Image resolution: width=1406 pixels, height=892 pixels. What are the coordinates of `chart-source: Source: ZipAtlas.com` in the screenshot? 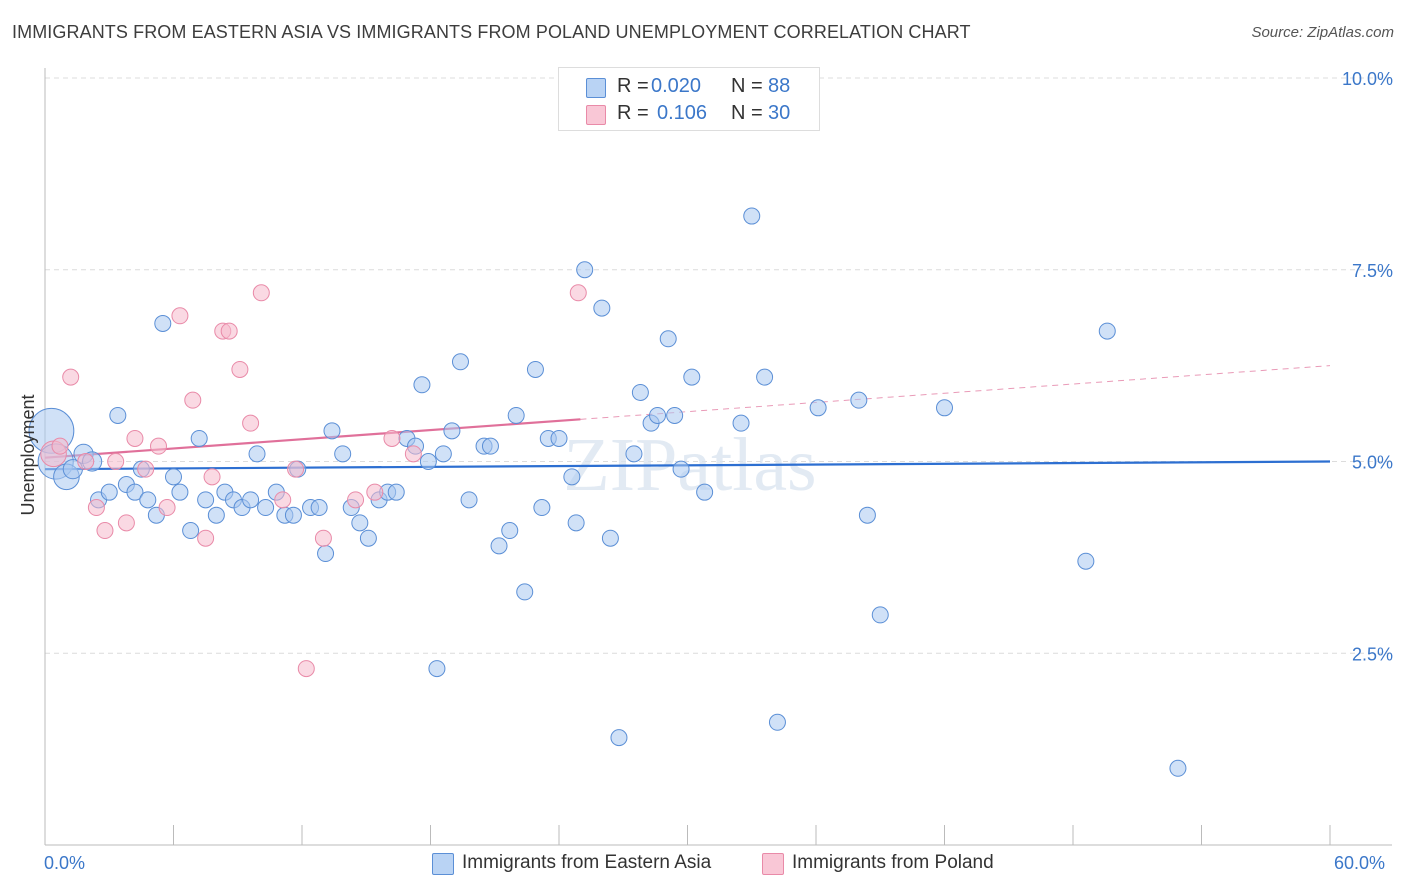 It's located at (1322, 32).